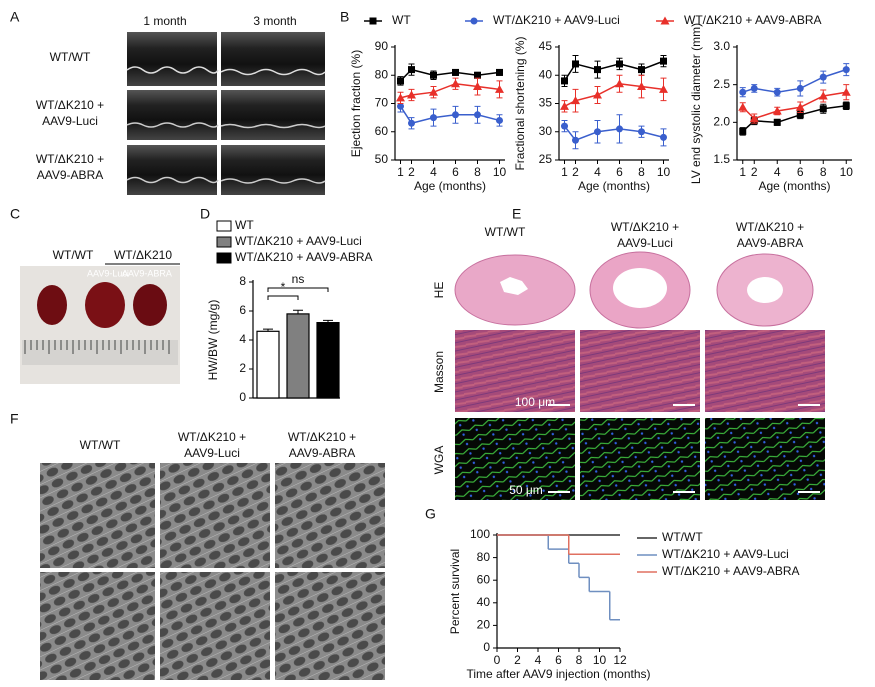  Describe the element at coordinates (439, 290) in the screenshot. I see `row-label: HE` at that location.